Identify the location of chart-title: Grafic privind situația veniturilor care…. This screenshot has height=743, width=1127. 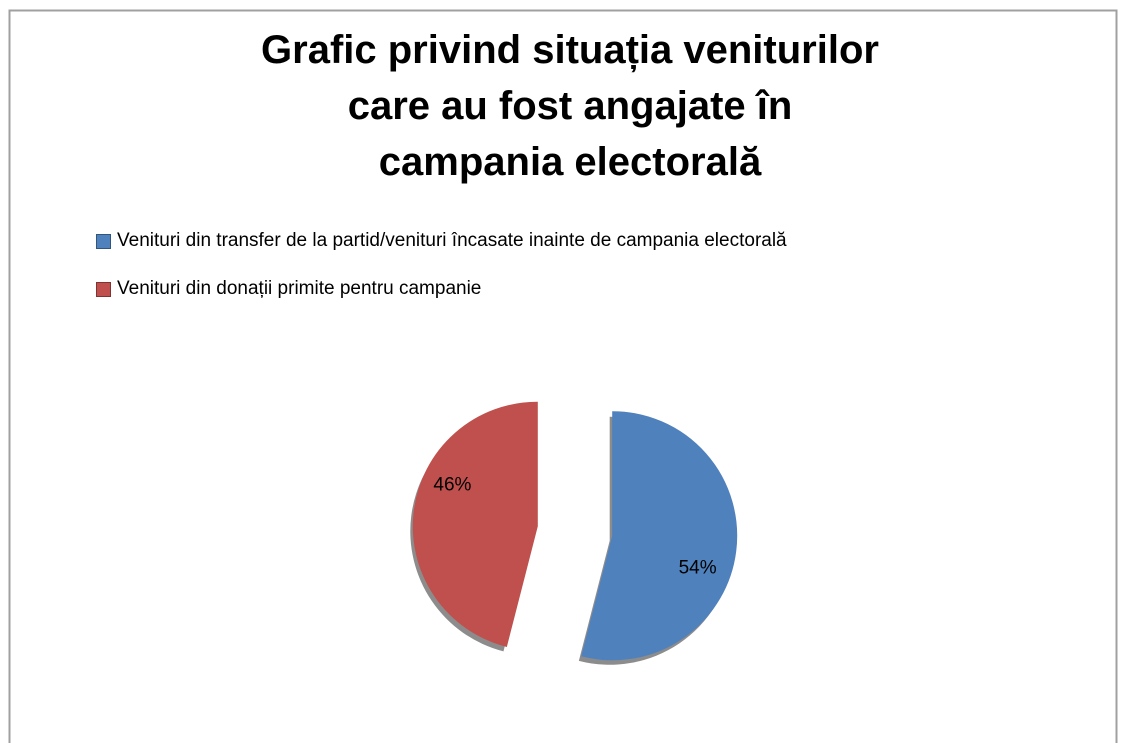
(570, 106).